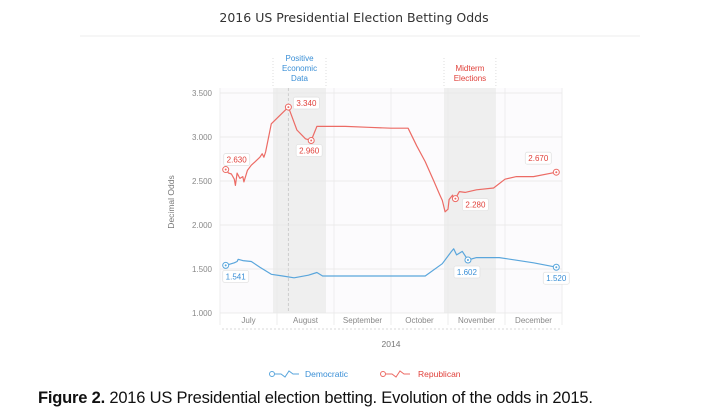 Image resolution: width=709 pixels, height=416 pixels. What do you see at coordinates (299, 78) in the screenshot?
I see `band-annotation-line: Data` at bounding box center [299, 78].